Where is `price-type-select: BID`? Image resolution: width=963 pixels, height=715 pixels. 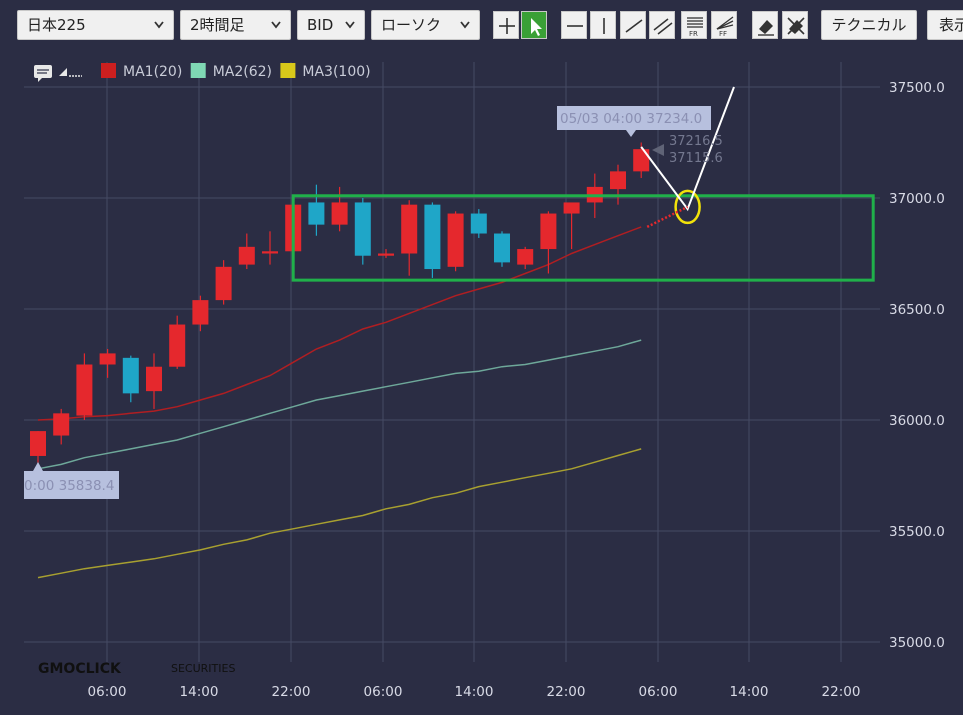 price-type-select: BID is located at coordinates (331, 25).